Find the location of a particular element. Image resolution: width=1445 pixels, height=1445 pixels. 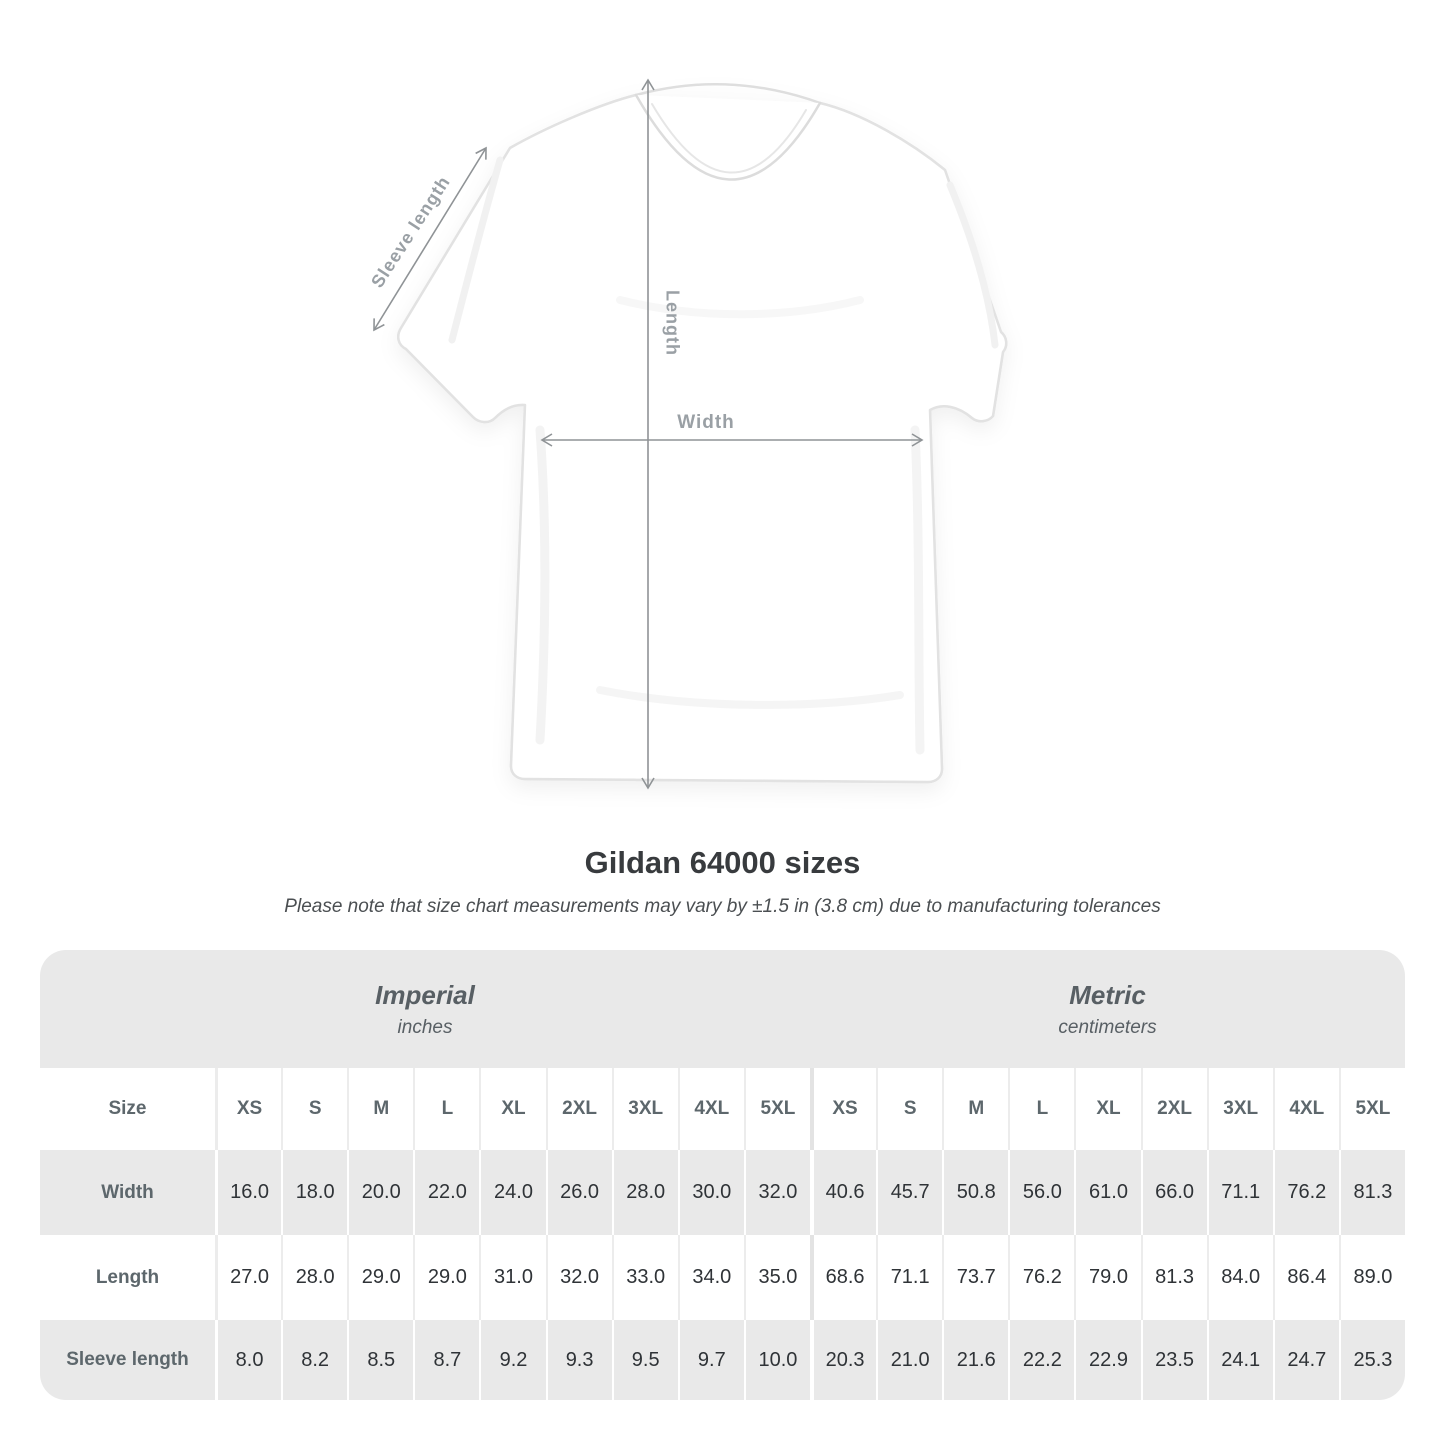

value-cell: 31.0 is located at coordinates (512, 1277).